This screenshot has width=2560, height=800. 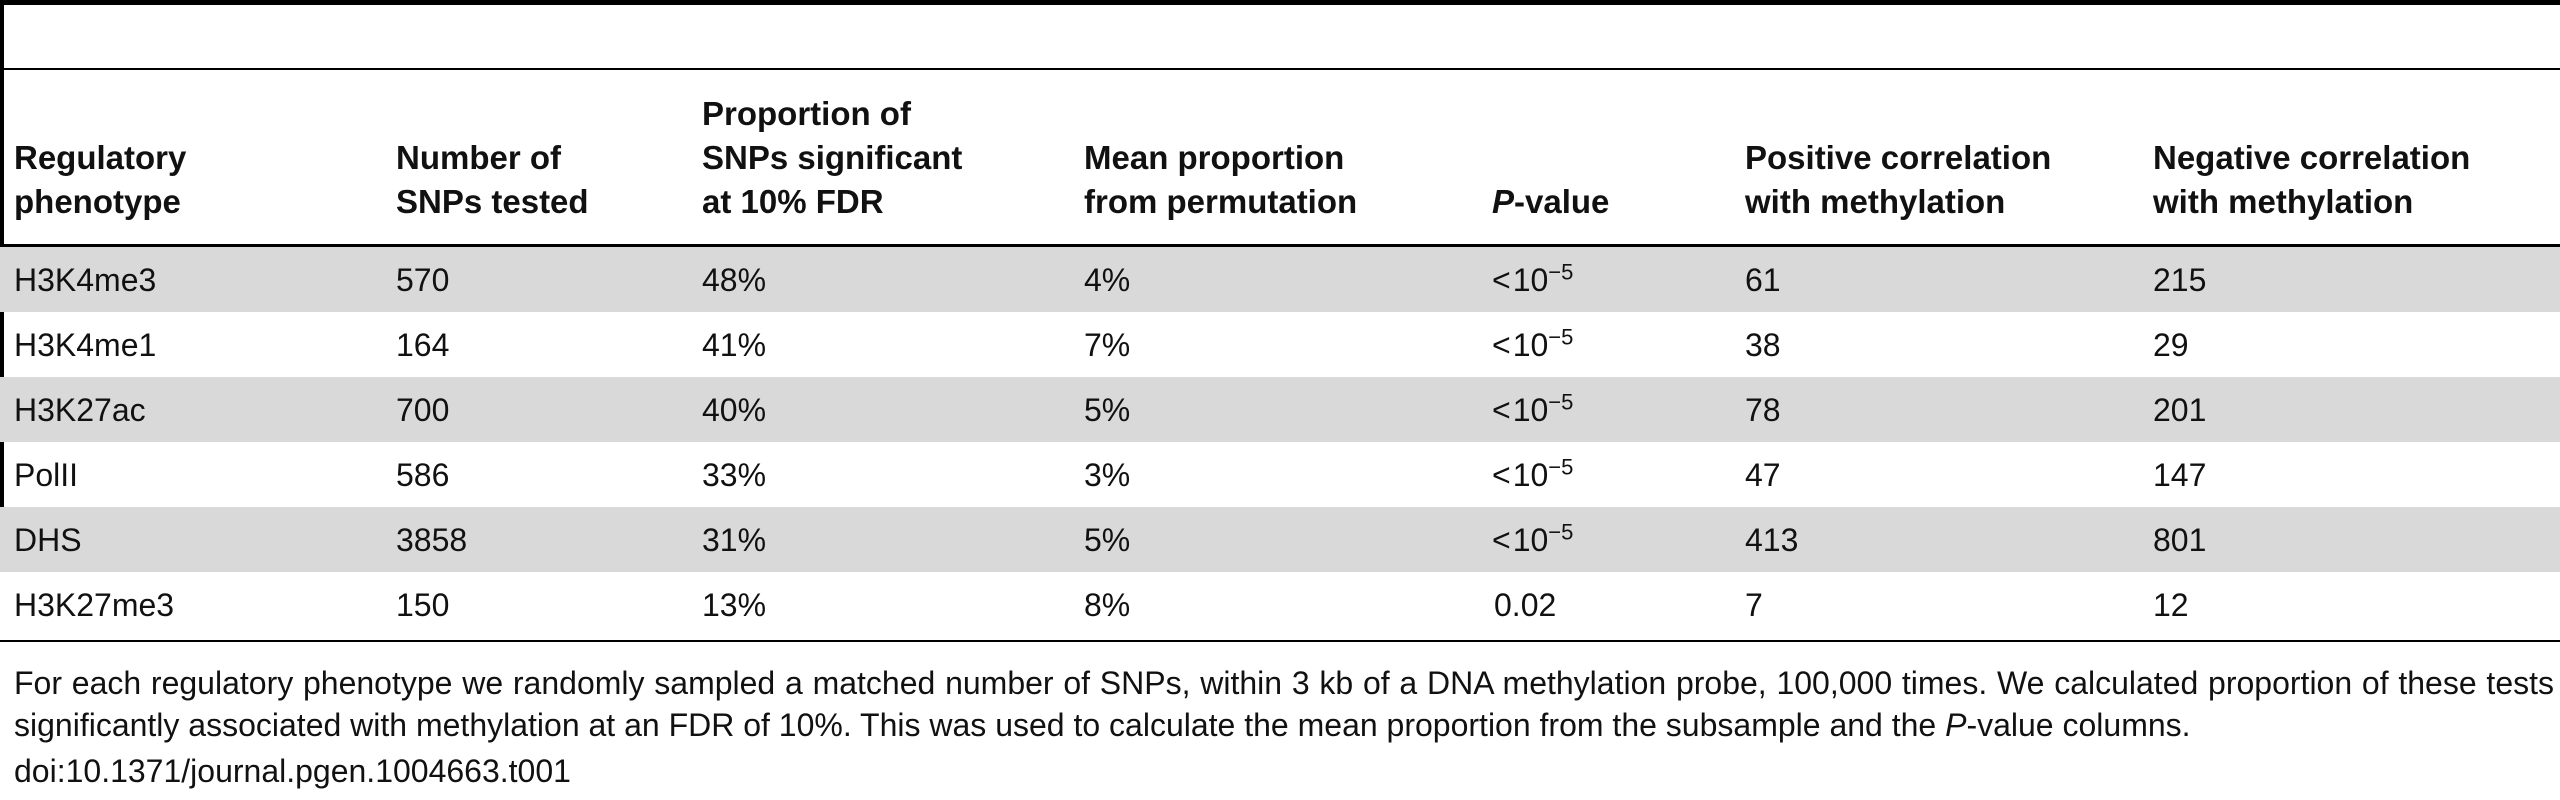 What do you see at coordinates (423, 604) in the screenshot?
I see `cell-snps-tested: 150` at bounding box center [423, 604].